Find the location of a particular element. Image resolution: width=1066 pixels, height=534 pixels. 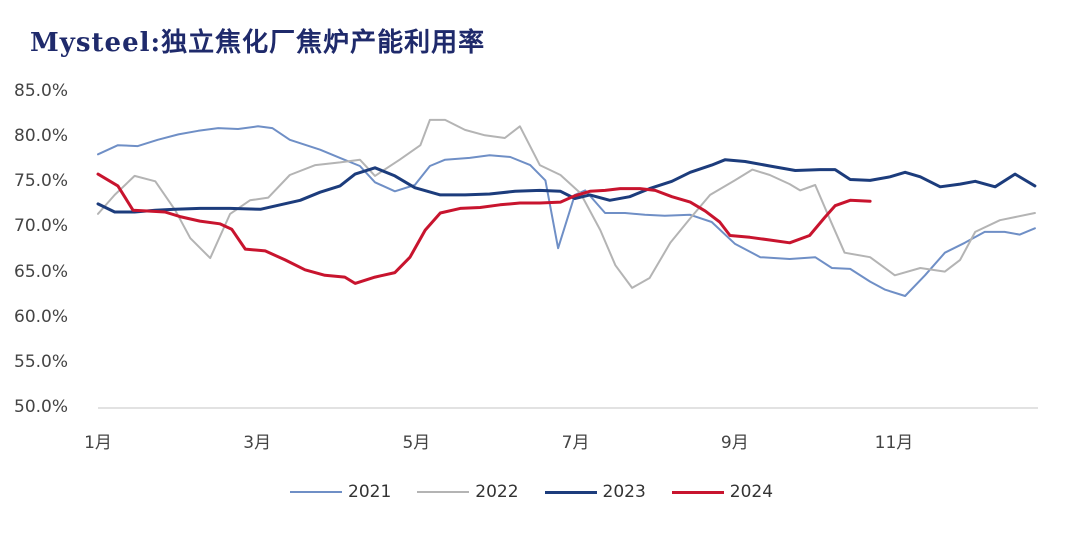

y-tick-label: 70.0% is located at coordinates (41, 226).